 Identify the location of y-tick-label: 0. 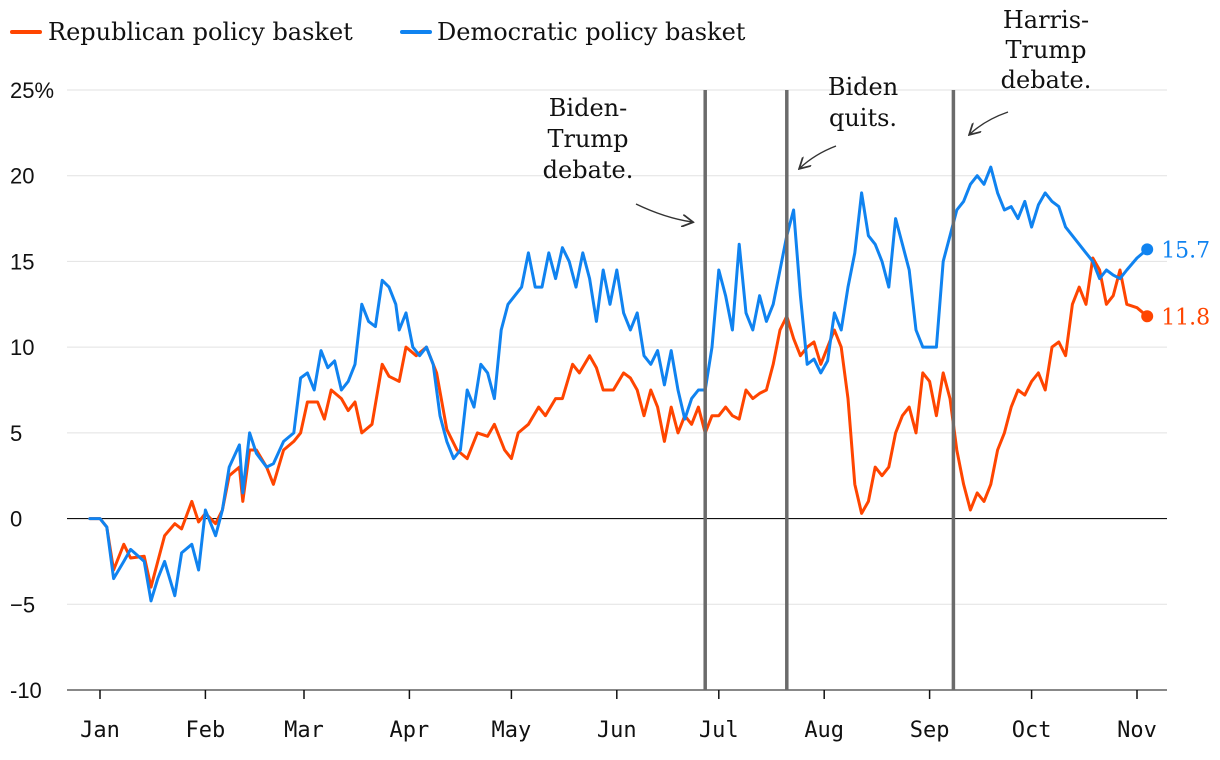
(16, 519).